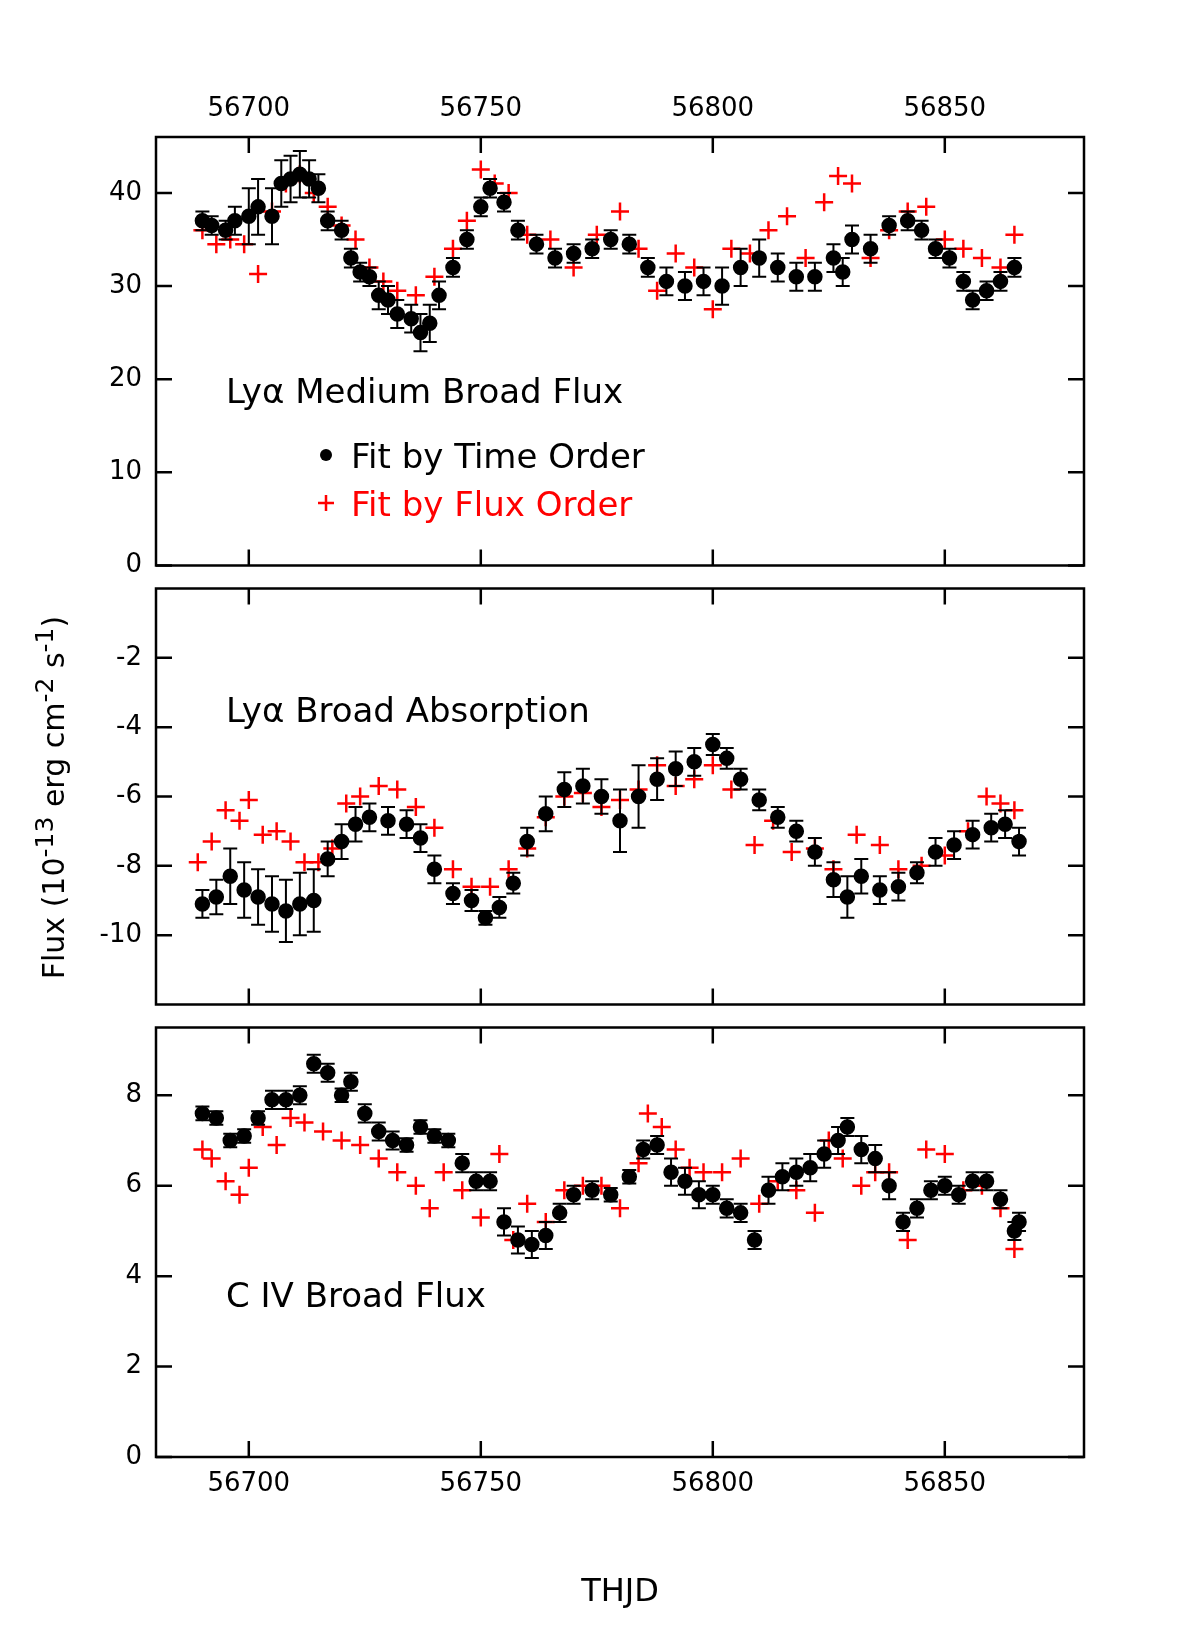 This screenshot has height=1650, width=1198. I want to click on x2-tick-label: 56750, so click(481, 107).